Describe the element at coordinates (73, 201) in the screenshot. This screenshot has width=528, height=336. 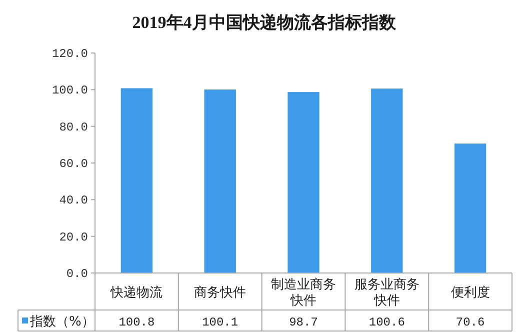
I see `y-tick-label: 40.0` at that location.